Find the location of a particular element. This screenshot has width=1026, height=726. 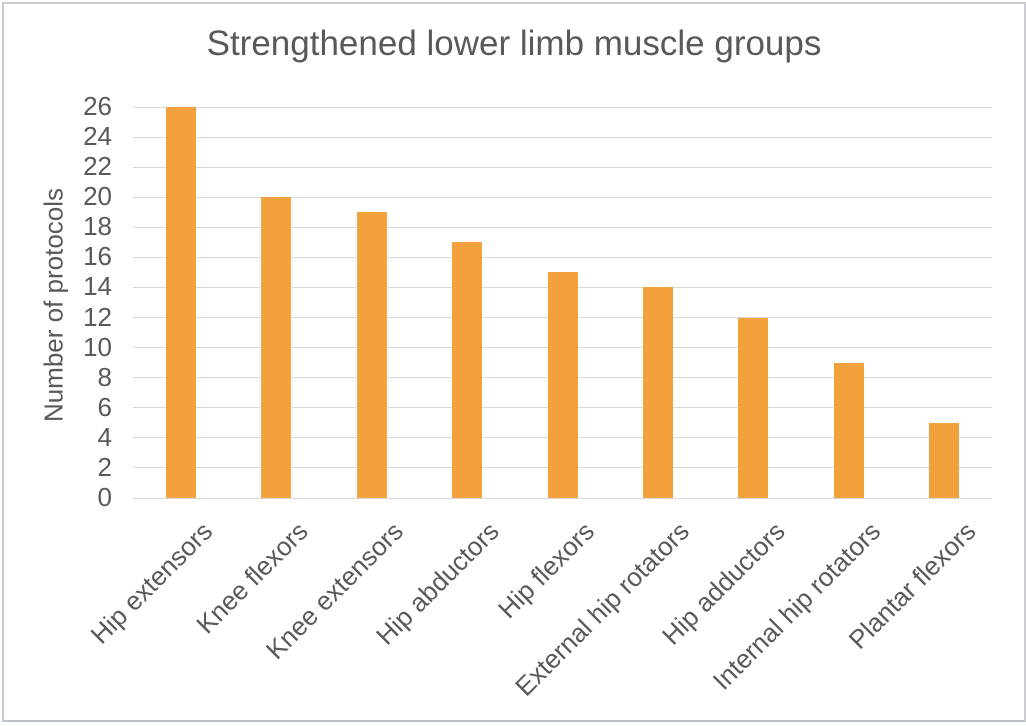

chart-title: Strengthened lower limb muscle groups is located at coordinates (514, 43).